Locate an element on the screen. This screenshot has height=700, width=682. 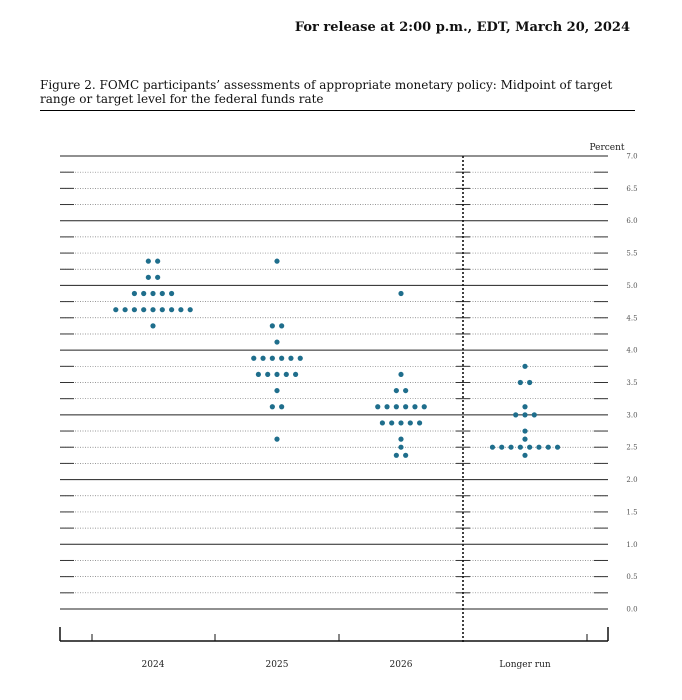
y-tick-label: 1.5 is located at coordinates (631, 512).